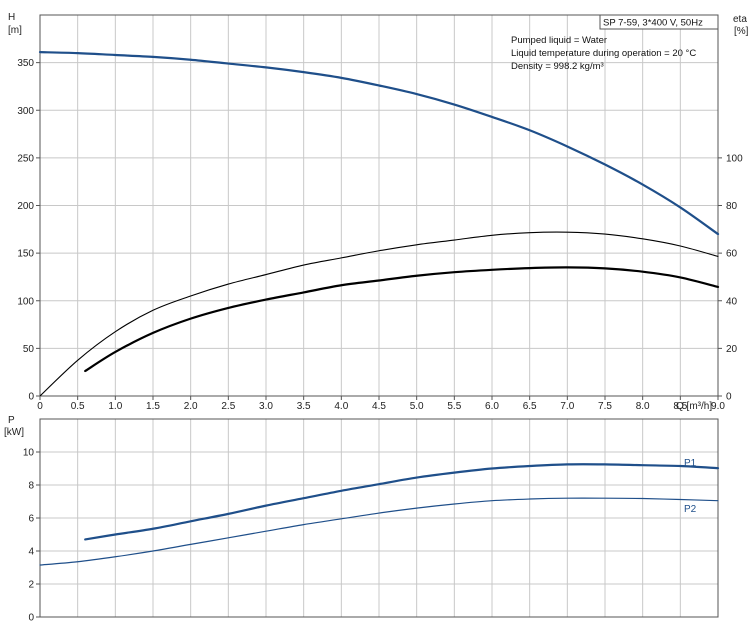 This screenshot has height=632, width=754. Describe the element at coordinates (31, 552) in the screenshot. I see `power-tick-label: 4` at that location.